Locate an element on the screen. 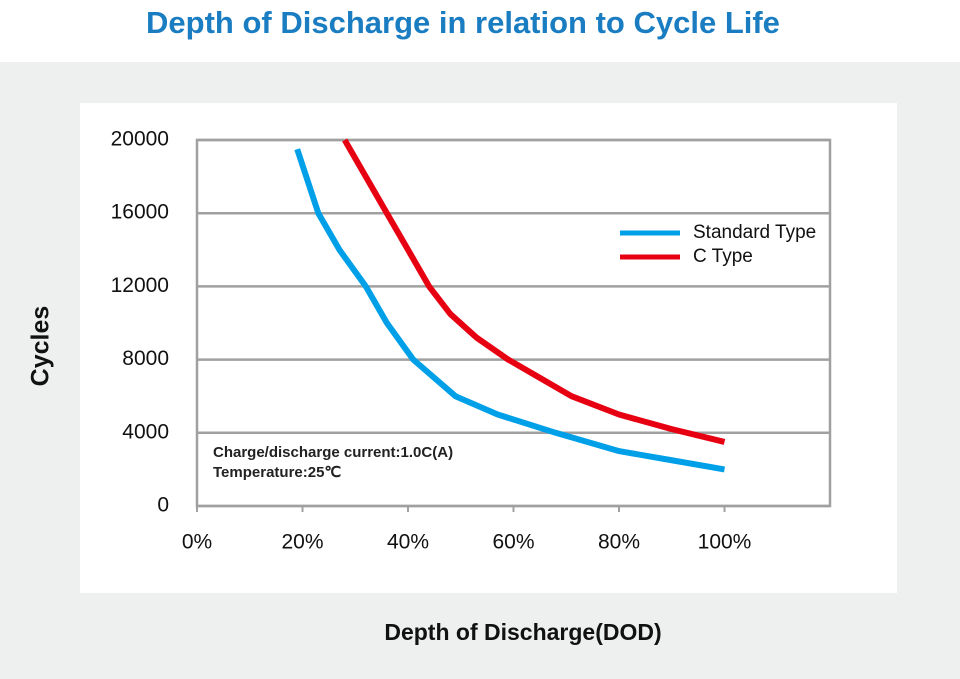  y-tick-label: 16000 is located at coordinates (140, 212).